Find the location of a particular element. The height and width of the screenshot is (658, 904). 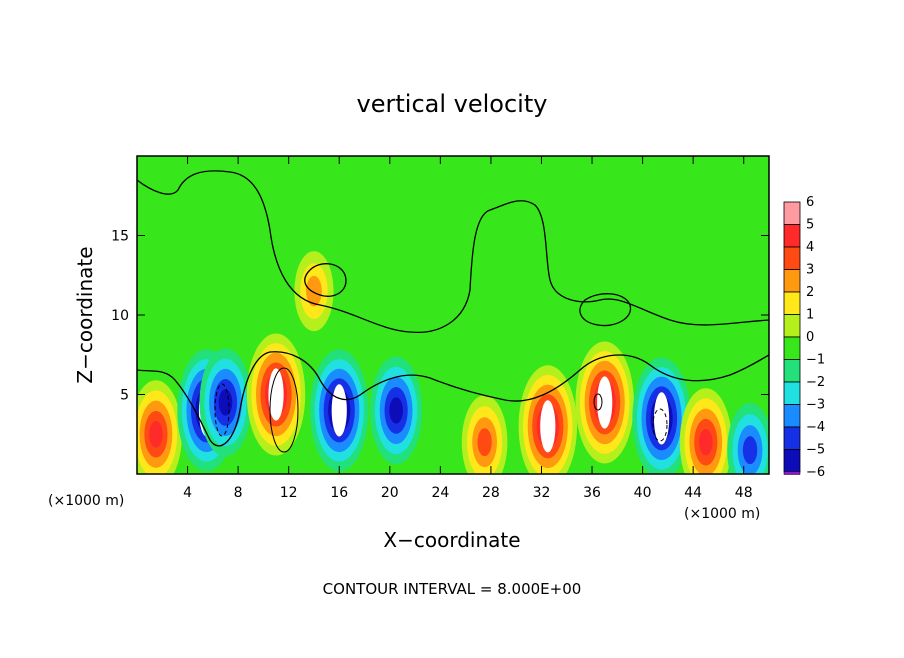

feature-4-core is located at coordinates (339, 410).